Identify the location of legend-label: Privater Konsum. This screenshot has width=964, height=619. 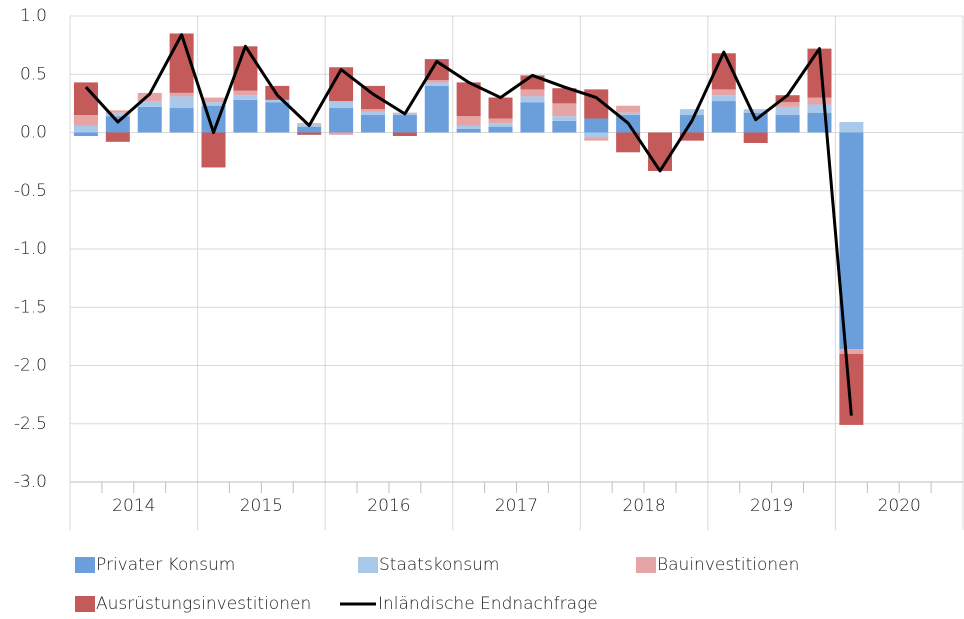
(165, 565).